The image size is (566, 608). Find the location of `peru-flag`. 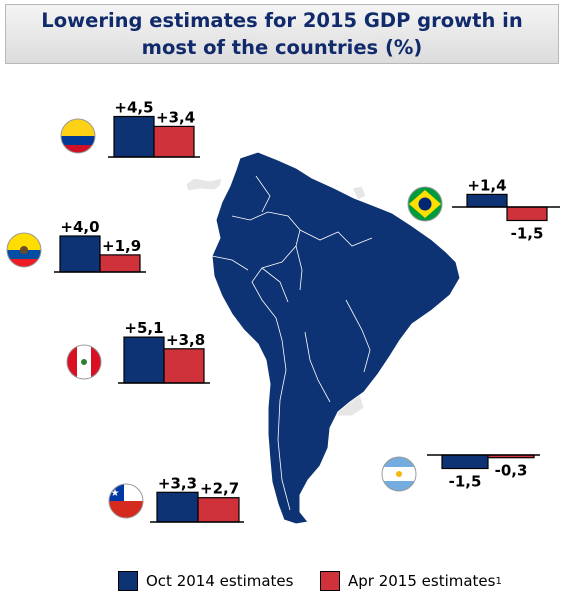

peru-flag is located at coordinates (84, 362).